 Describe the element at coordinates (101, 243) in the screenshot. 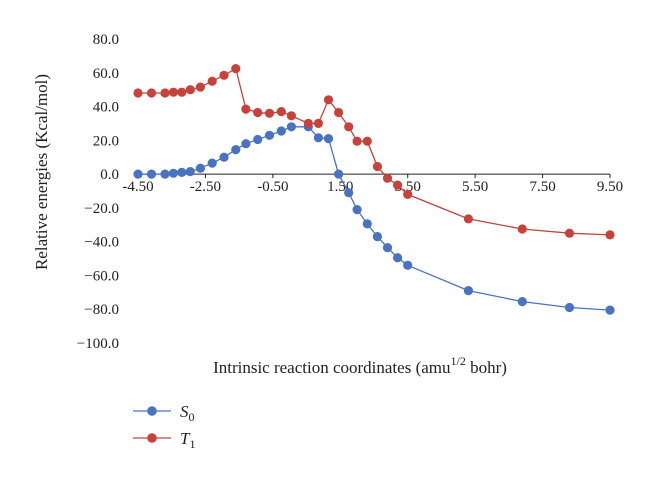

I see `y-tick-label: −40.0` at that location.